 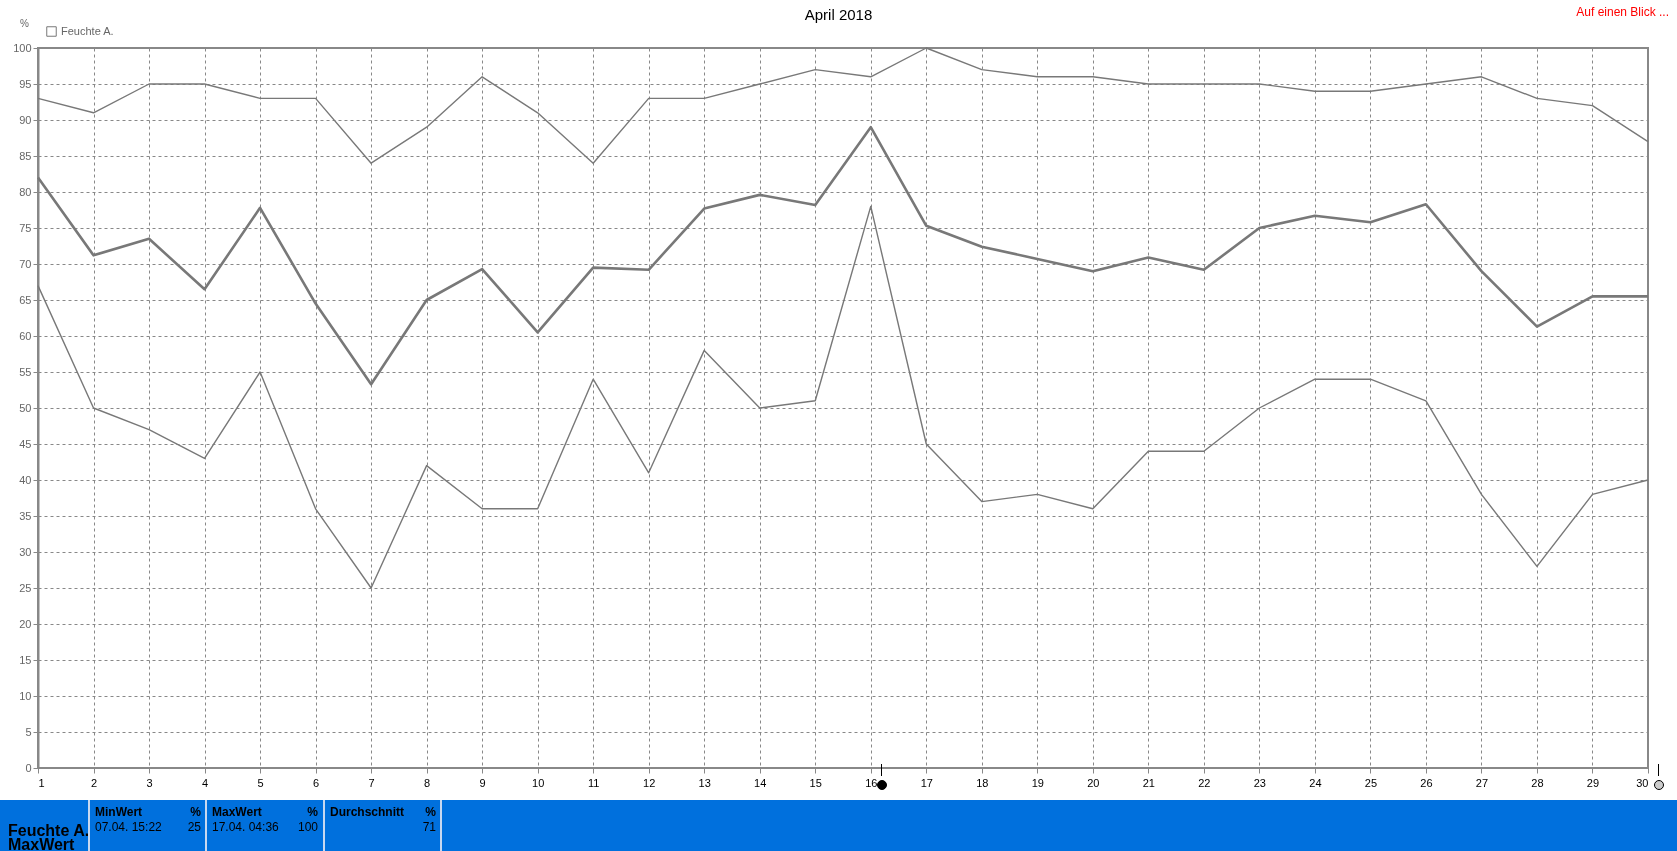 What do you see at coordinates (429, 827) in the screenshot?
I see `text: 71` at bounding box center [429, 827].